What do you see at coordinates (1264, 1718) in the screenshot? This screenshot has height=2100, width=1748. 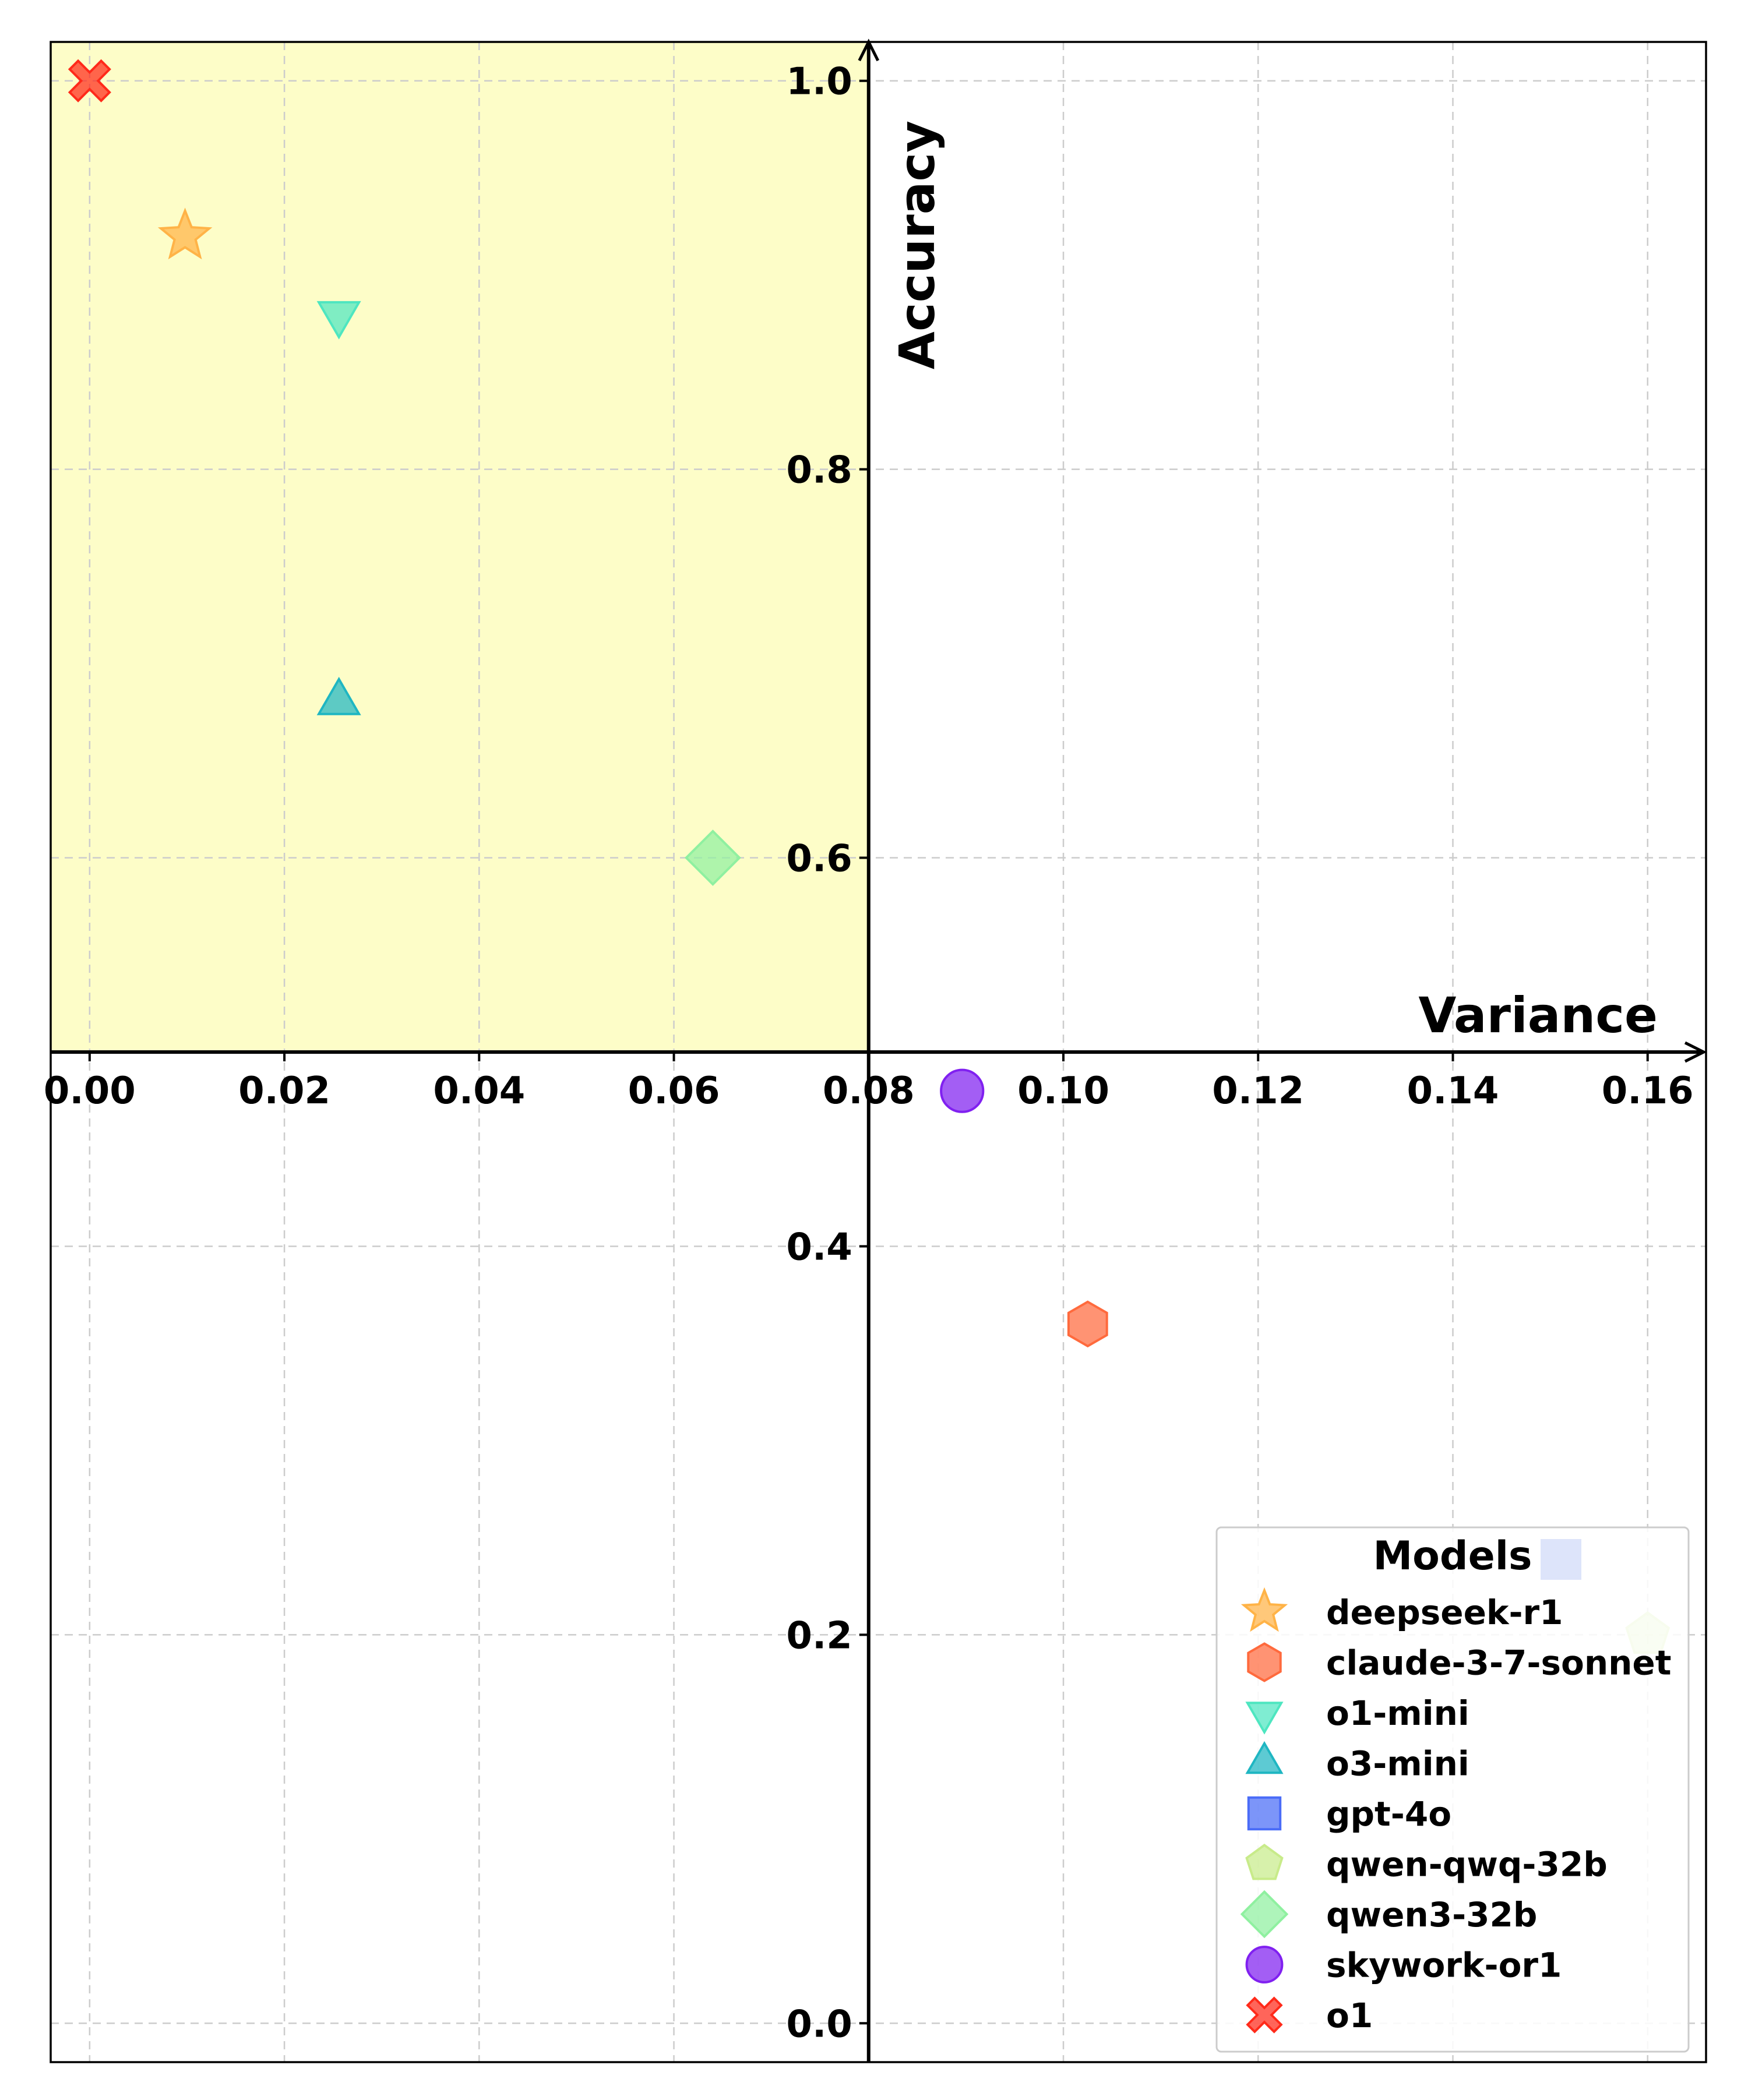 I see `legend-marker-o1-mini` at bounding box center [1264, 1718].